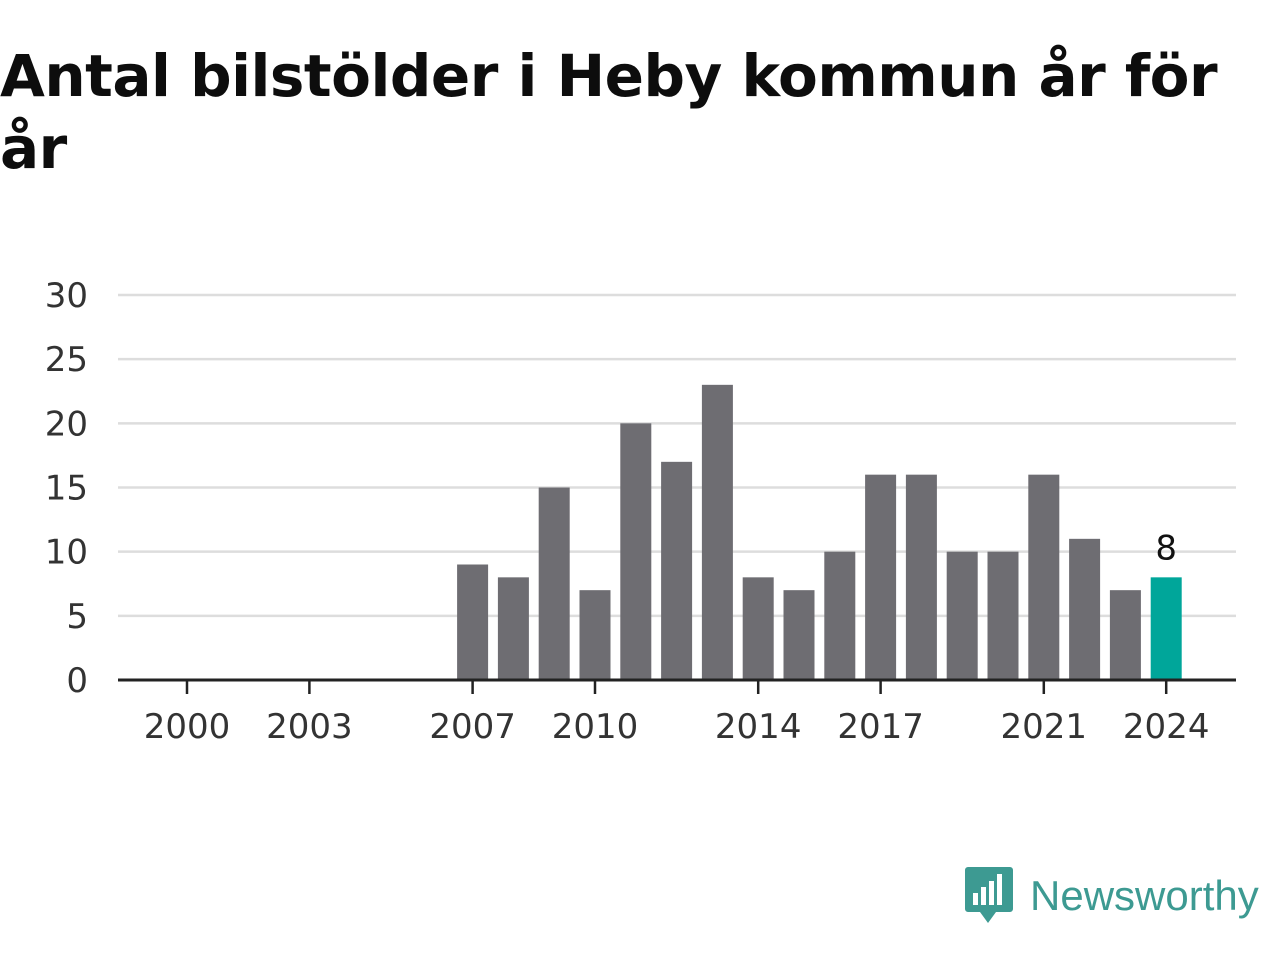 The height and width of the screenshot is (960, 1280). What do you see at coordinates (1144, 895) in the screenshot?
I see `brand-name: Newsworthy` at bounding box center [1144, 895].